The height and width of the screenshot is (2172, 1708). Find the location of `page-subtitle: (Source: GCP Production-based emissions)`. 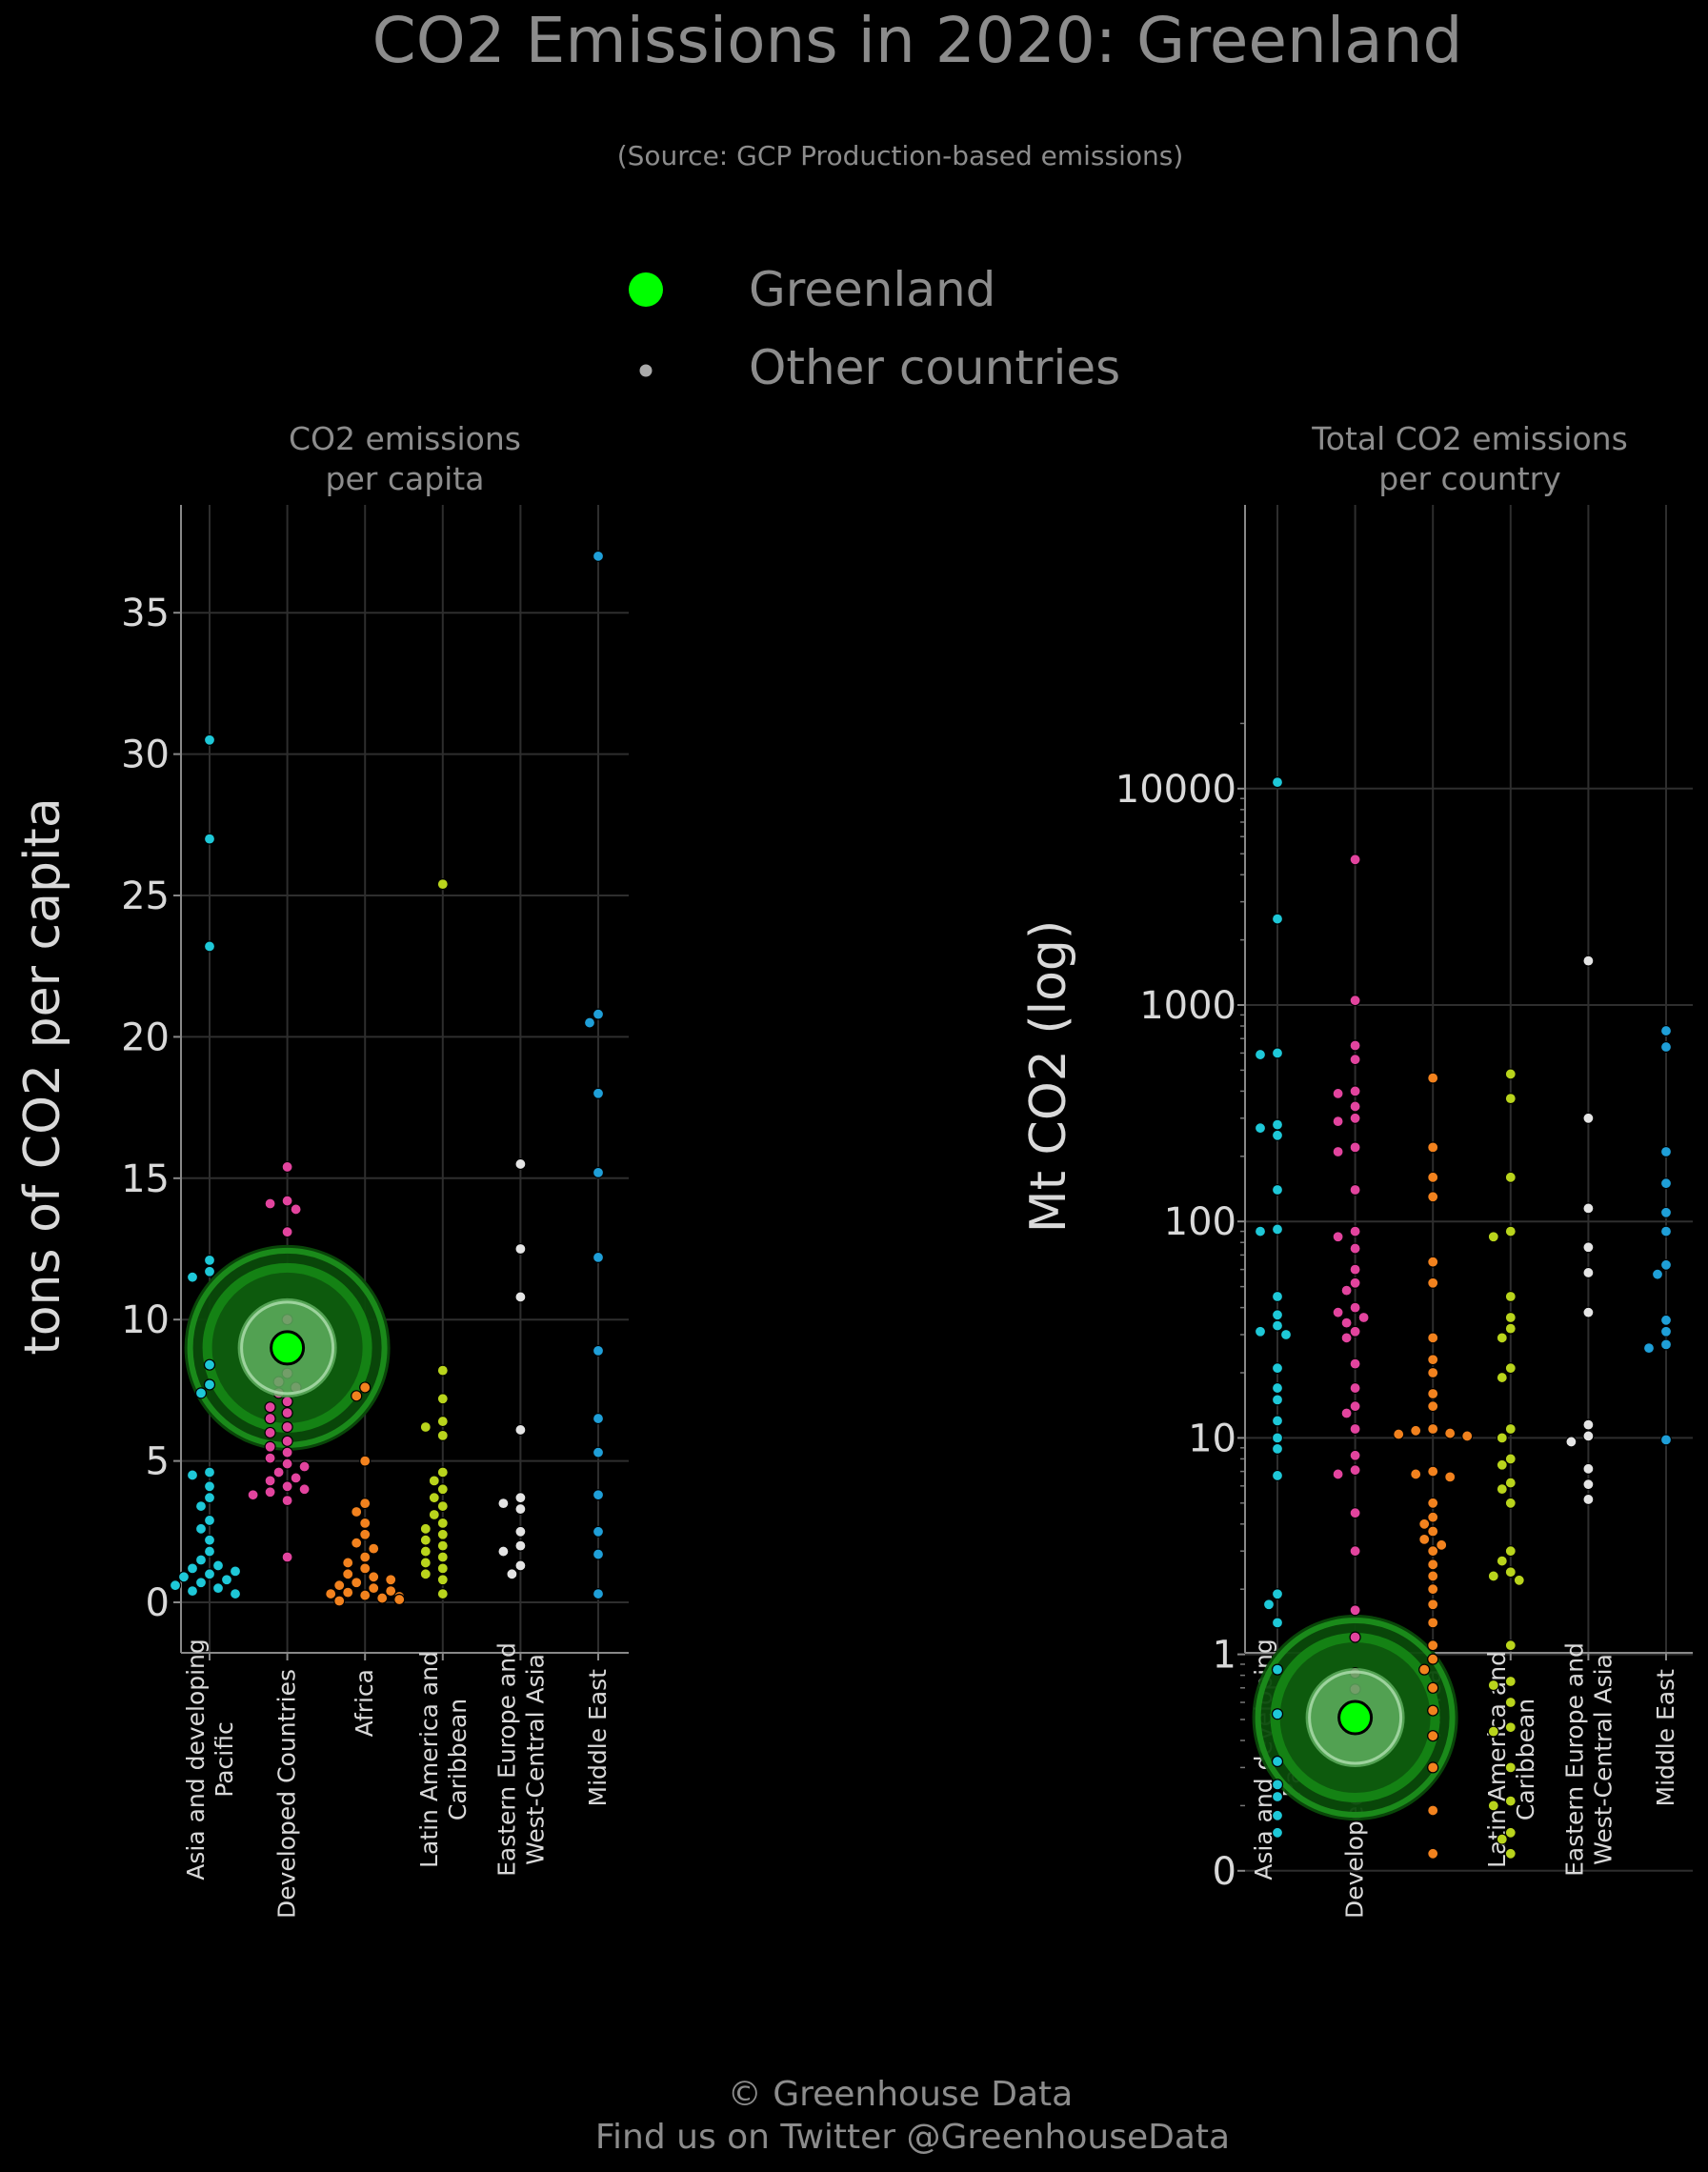

page-subtitle: (Source: GCP Production-based emissions) is located at coordinates (901, 155).